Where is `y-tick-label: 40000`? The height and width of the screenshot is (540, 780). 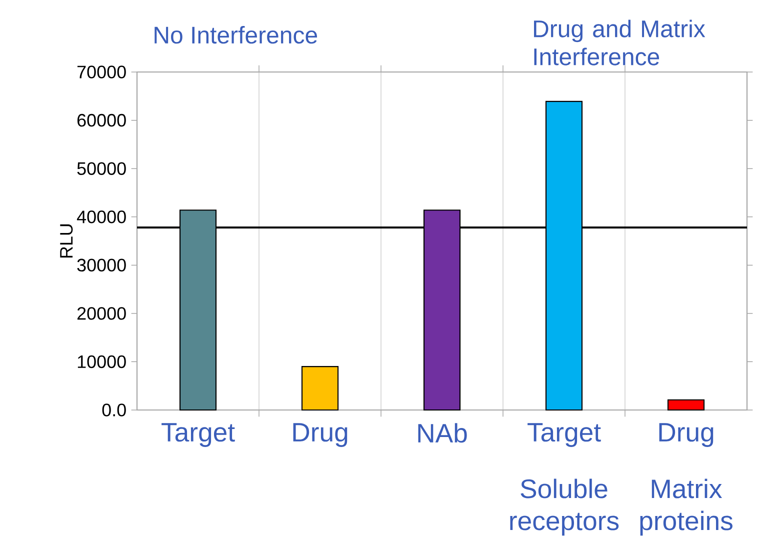 y-tick-label: 40000 is located at coordinates (101, 217).